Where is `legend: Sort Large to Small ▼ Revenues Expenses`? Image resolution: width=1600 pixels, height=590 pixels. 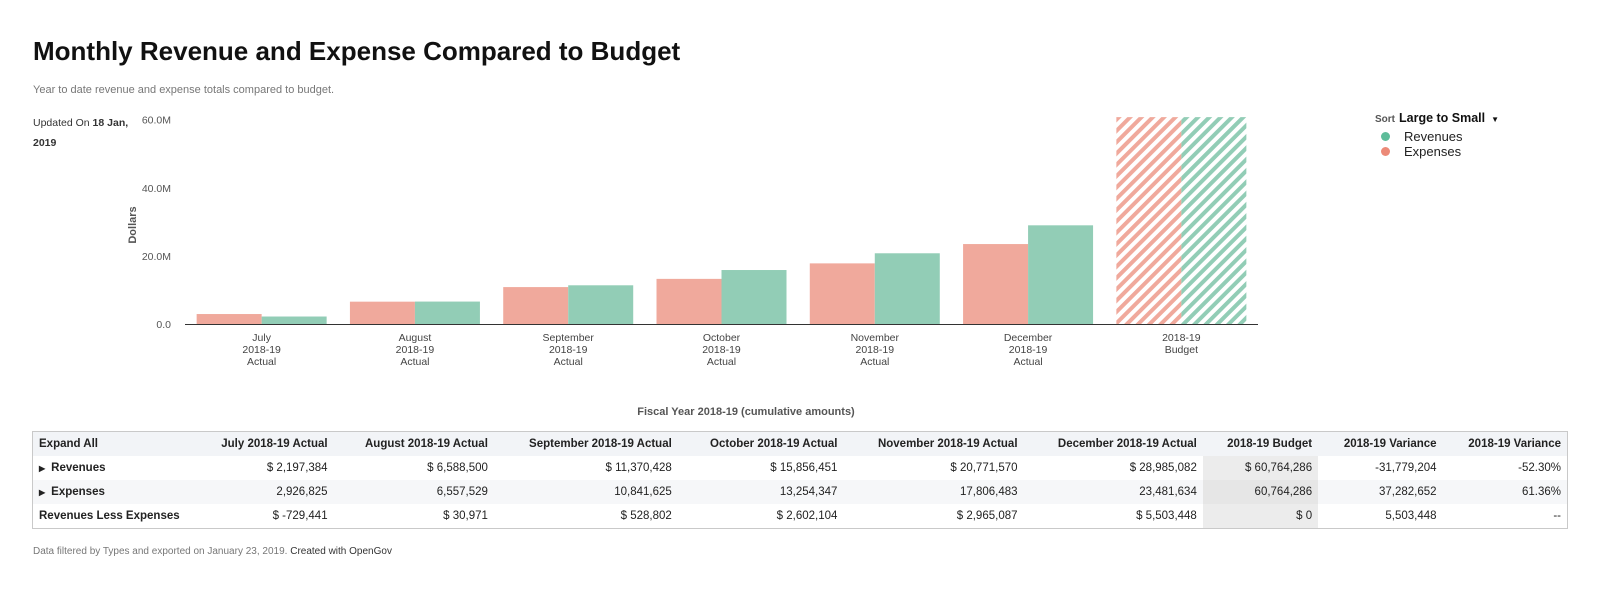
legend: Sort Large to Small ▼ Revenues Expenses is located at coordinates (1437, 135).